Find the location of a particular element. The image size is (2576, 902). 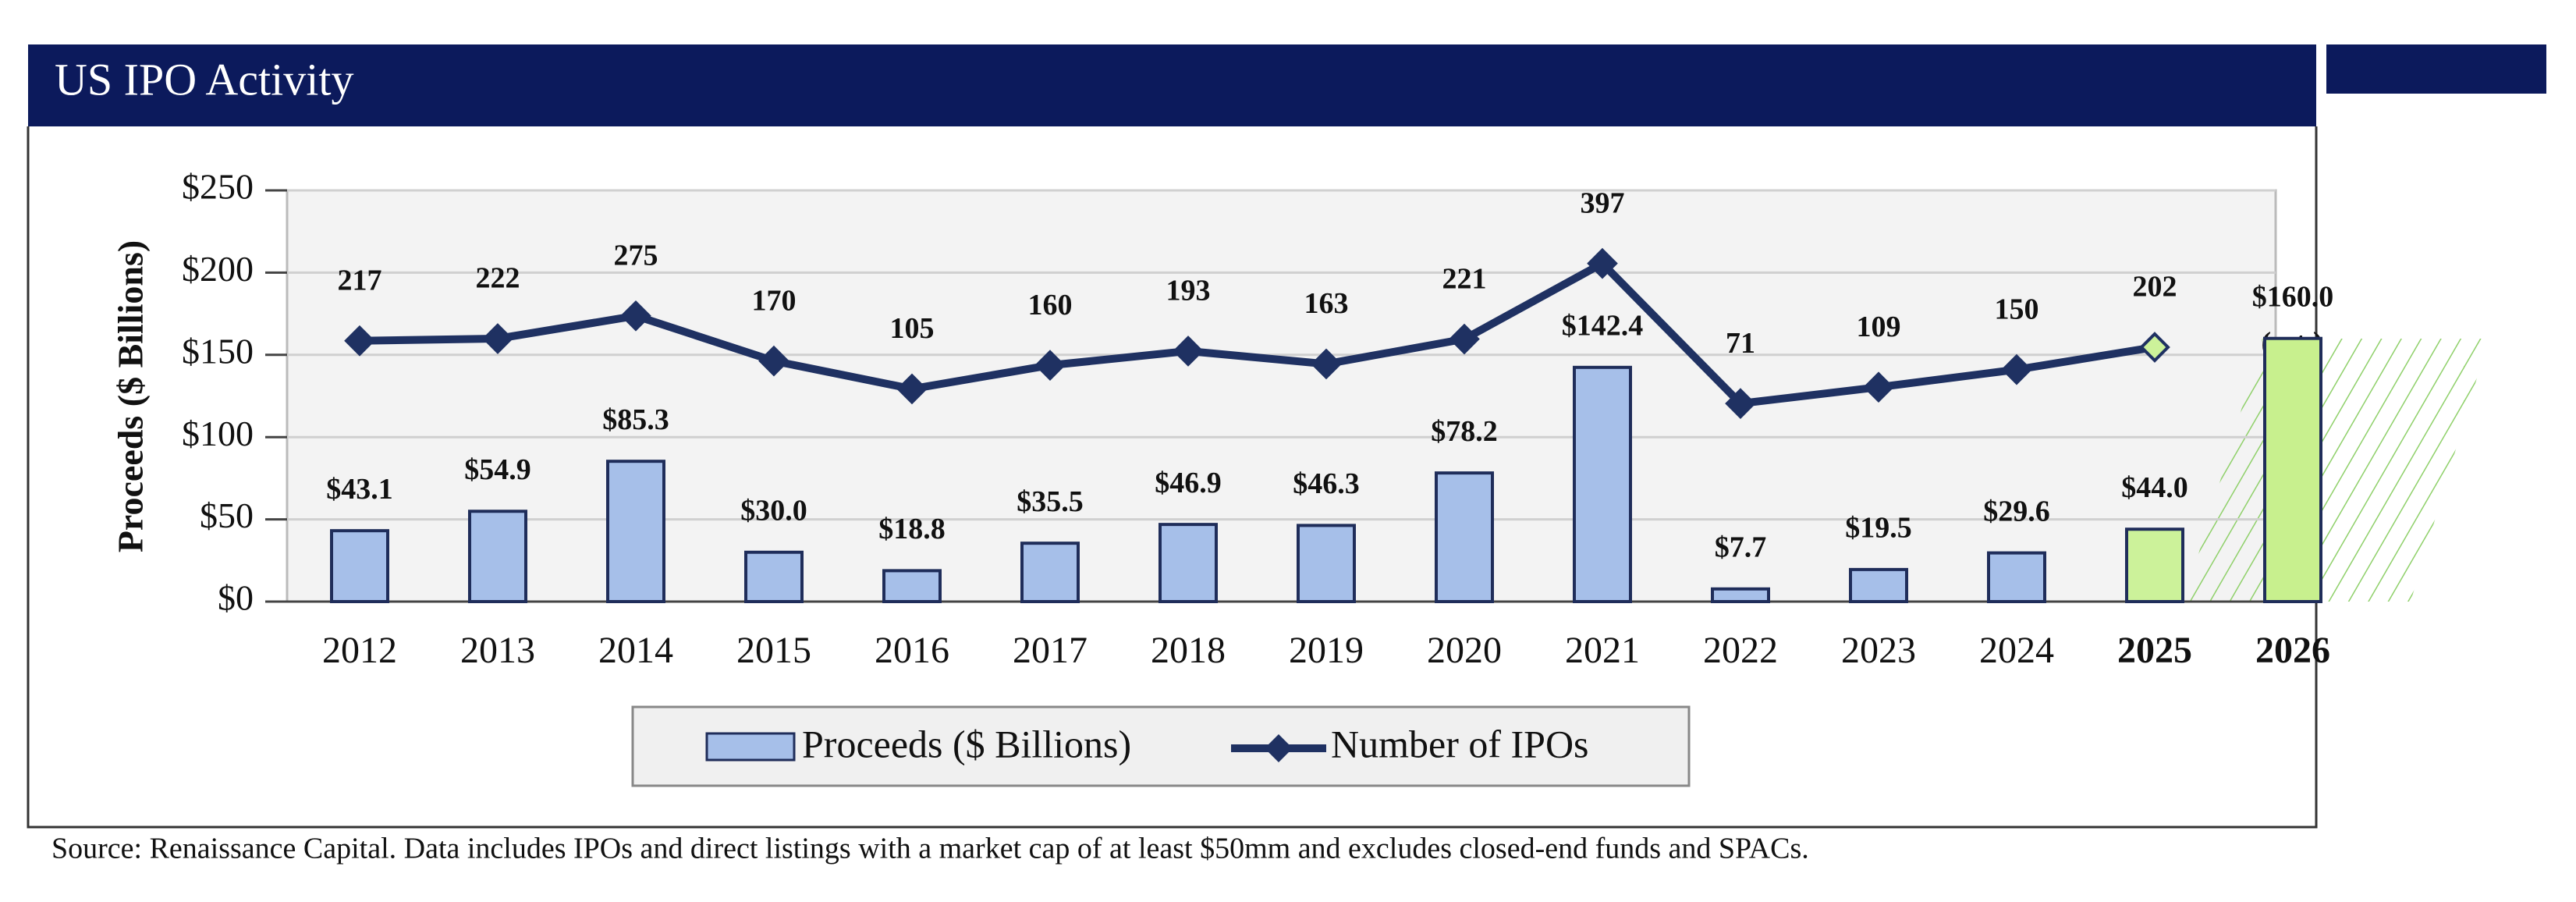

line-value-label: 202 is located at coordinates (2155, 287).